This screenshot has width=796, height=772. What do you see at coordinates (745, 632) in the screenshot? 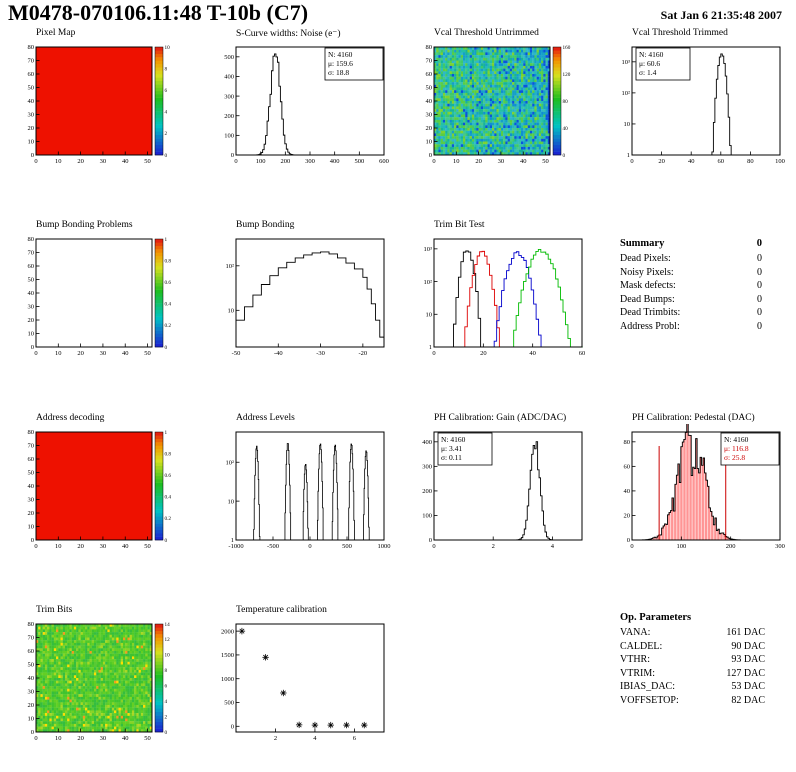
I see `op-parameter-value: 161 DAC` at bounding box center [745, 632].